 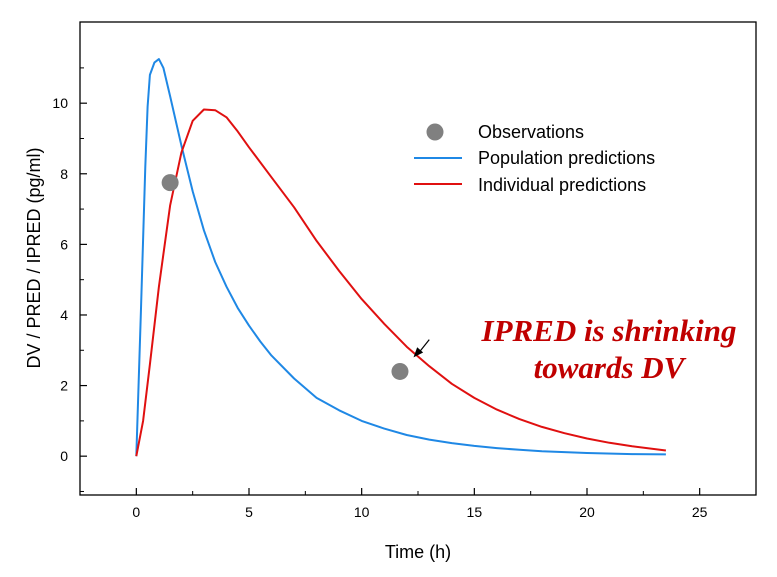 I want to click on y-tick-label: 6, so click(x=64, y=244).